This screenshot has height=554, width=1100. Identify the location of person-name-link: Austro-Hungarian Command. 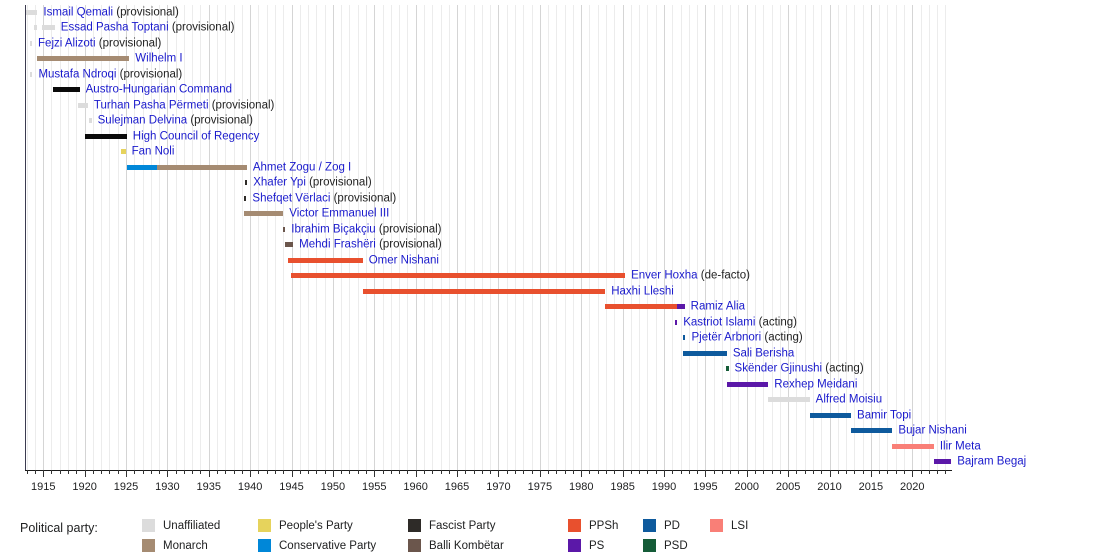
(158, 89).